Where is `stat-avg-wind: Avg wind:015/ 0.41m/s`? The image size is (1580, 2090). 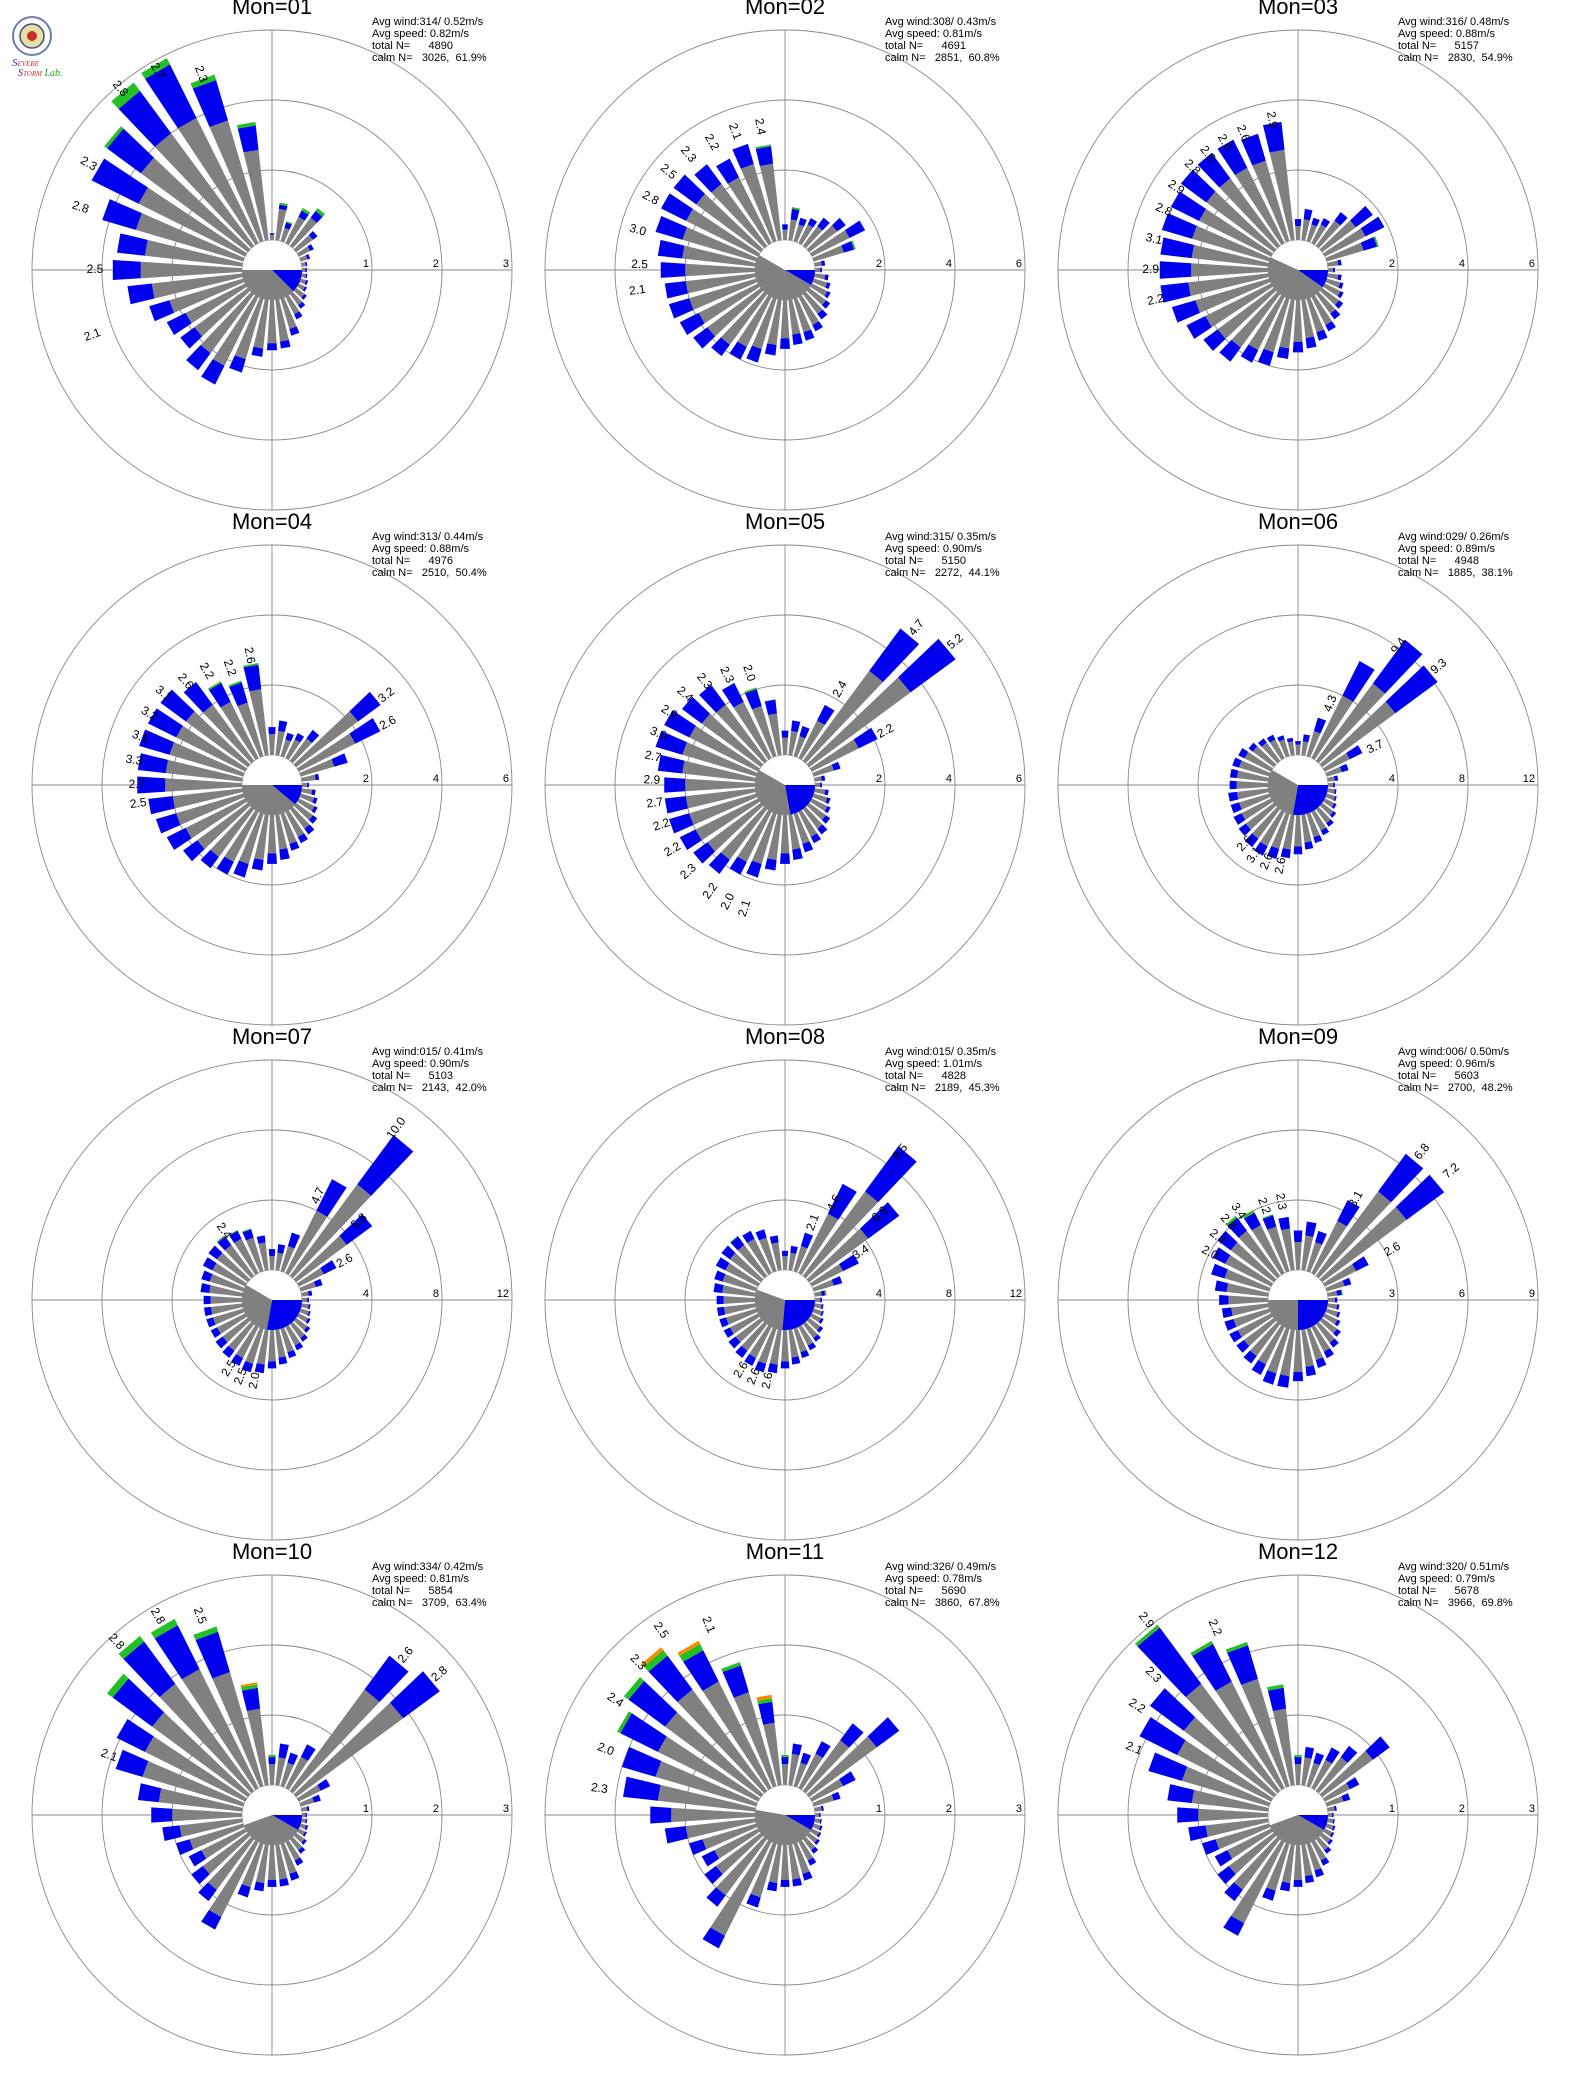
stat-avg-wind: Avg wind:015/ 0.41m/s is located at coordinates (428, 1052).